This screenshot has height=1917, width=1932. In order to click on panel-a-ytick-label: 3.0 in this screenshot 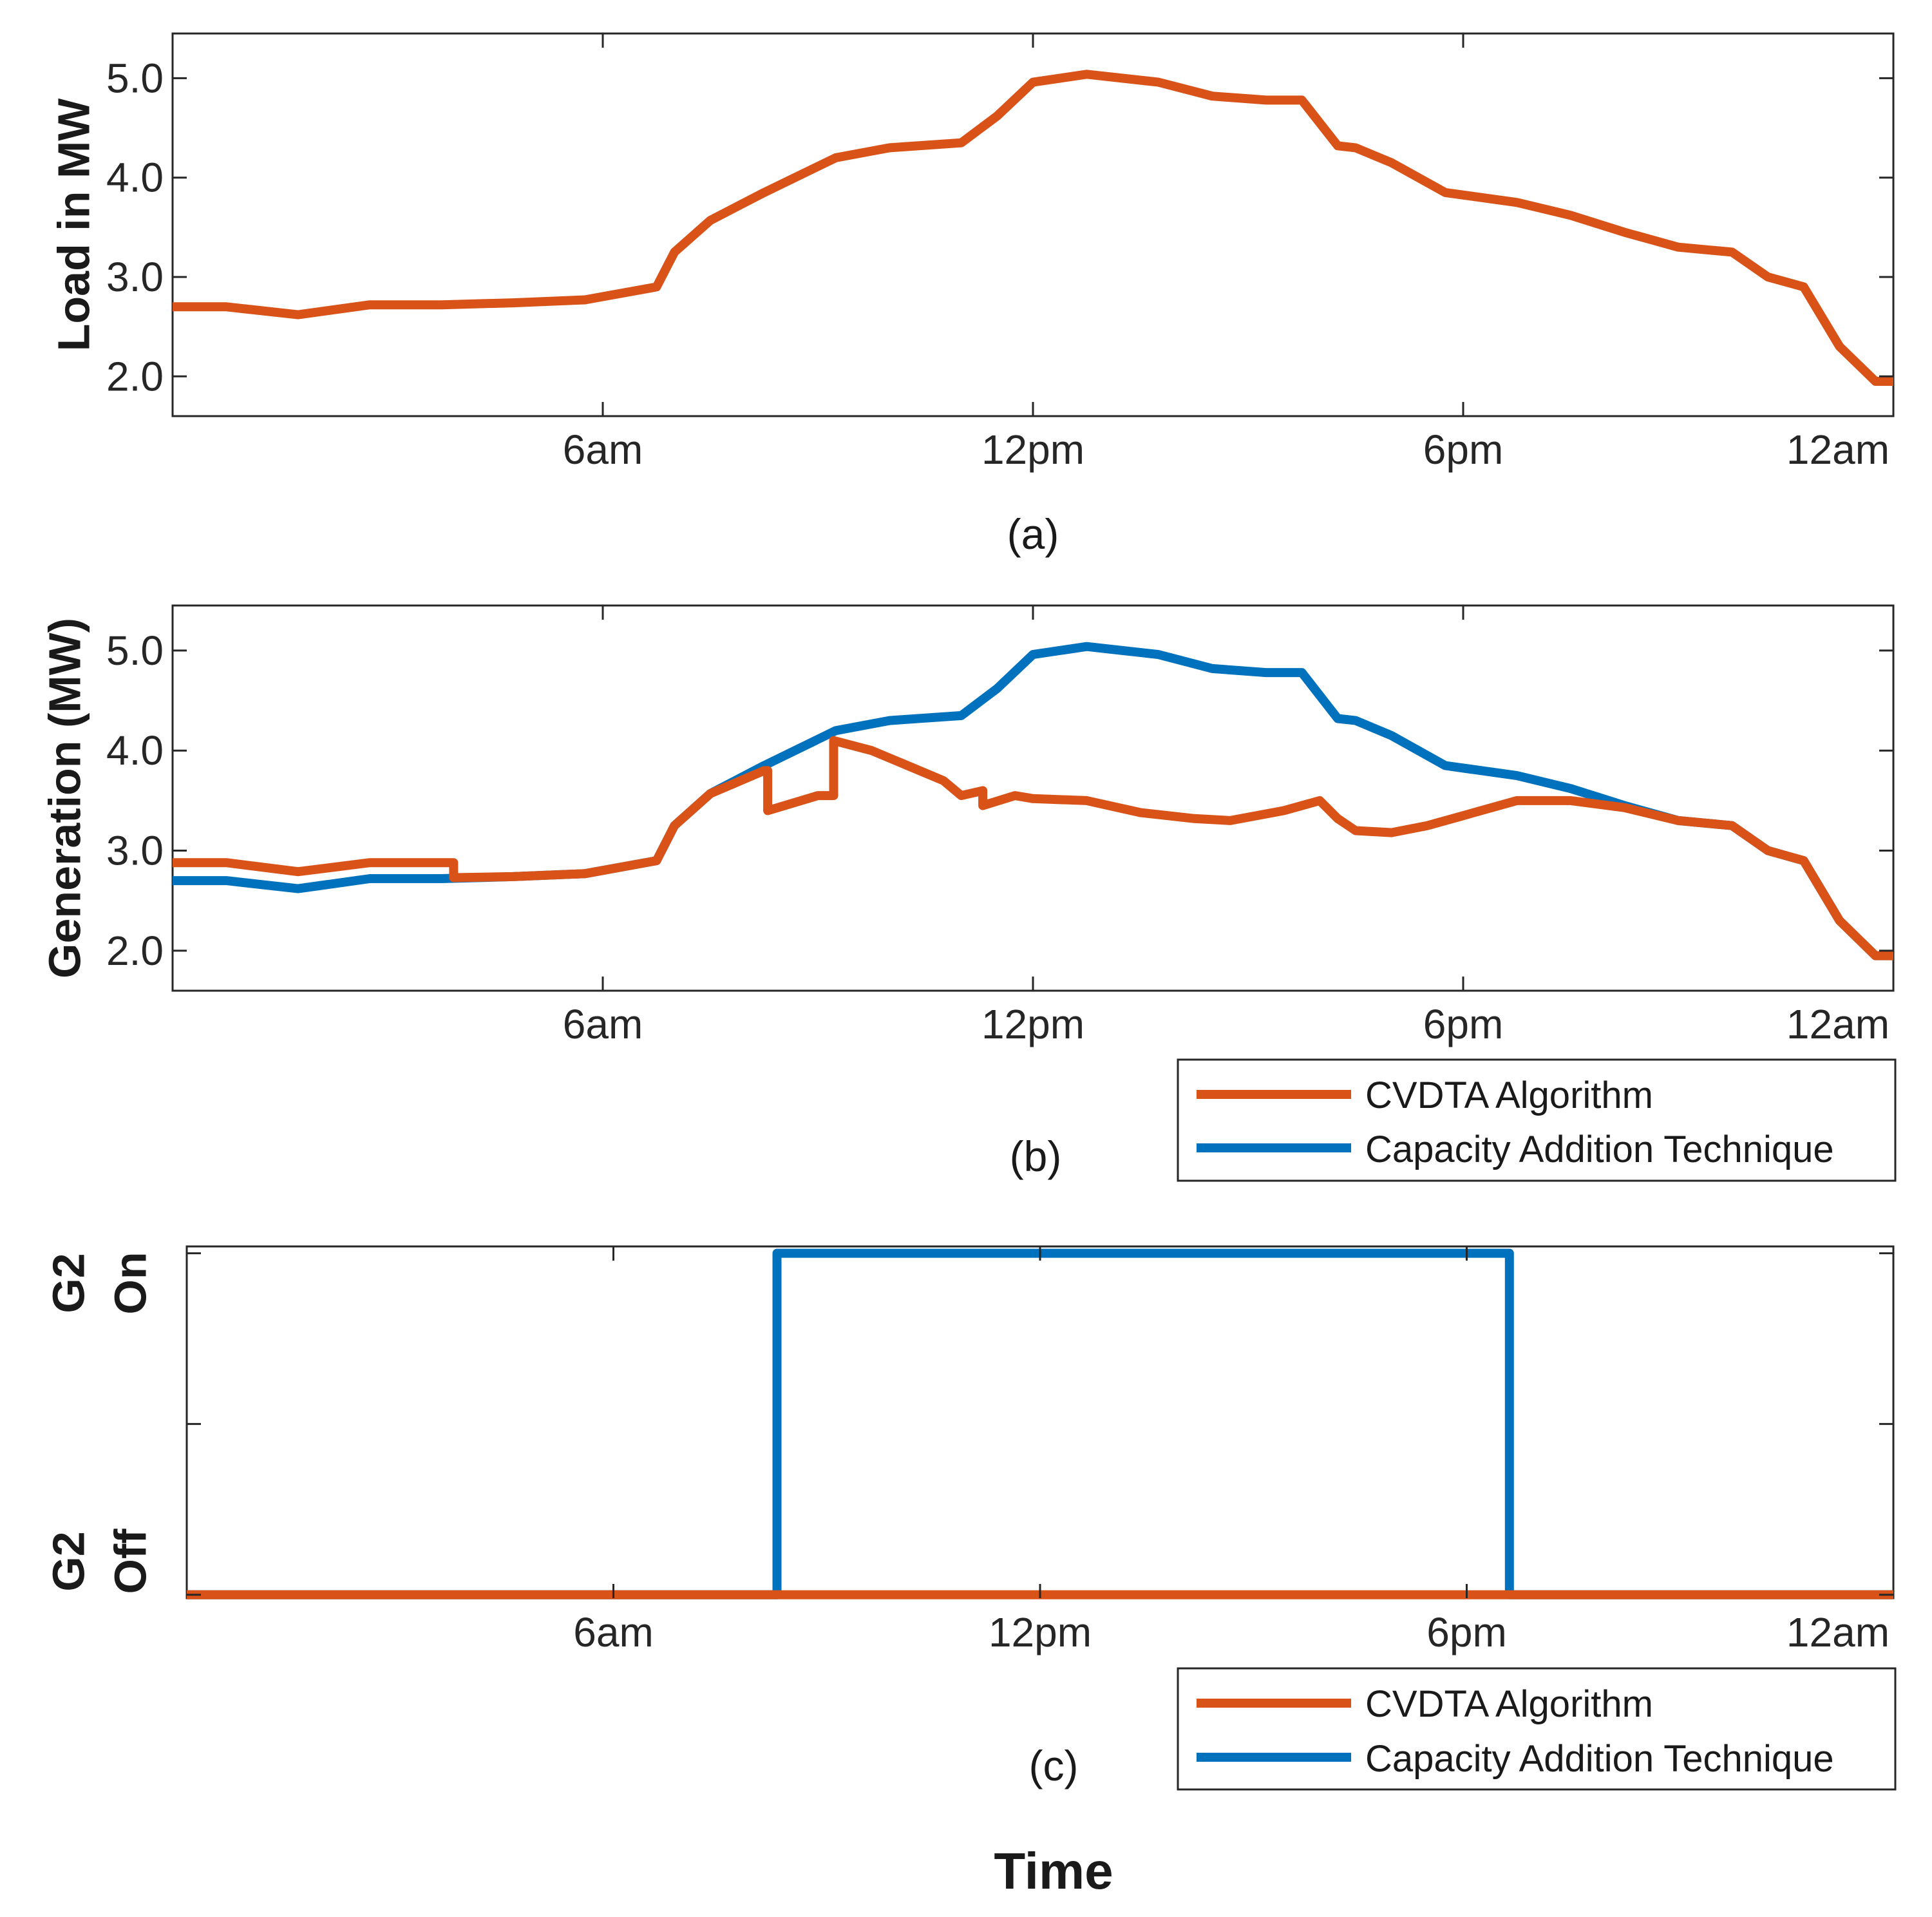, I will do `click(135, 277)`.